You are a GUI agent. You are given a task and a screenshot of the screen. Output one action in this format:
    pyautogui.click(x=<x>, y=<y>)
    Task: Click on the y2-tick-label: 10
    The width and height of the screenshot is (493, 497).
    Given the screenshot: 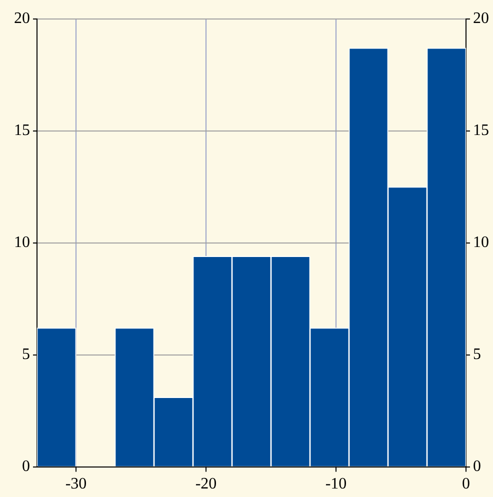 What is the action you would take?
    pyautogui.click(x=481, y=243)
    